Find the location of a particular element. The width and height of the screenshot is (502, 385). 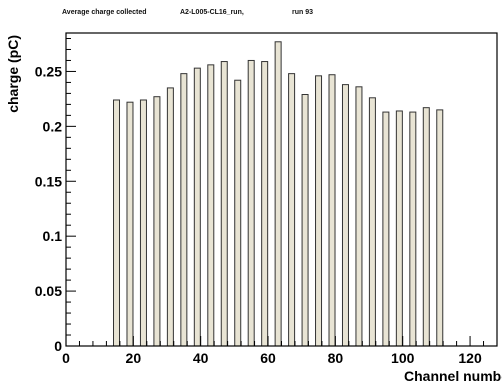

y-tick-label: 0.15 is located at coordinates (48, 181).